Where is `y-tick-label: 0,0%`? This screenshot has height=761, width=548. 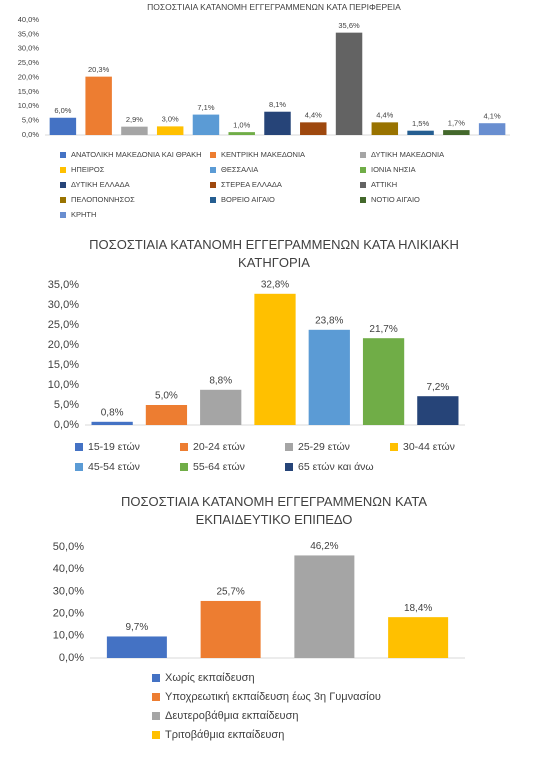
y-tick-label: 0,0% is located at coordinates (66, 425).